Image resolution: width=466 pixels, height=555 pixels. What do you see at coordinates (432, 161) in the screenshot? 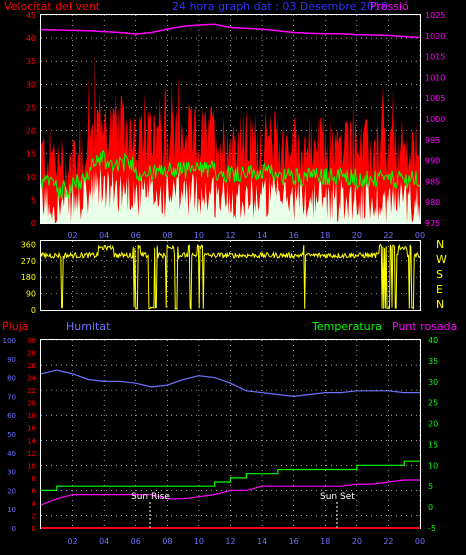
I see `pressure-tick-label: 990` at bounding box center [432, 161].